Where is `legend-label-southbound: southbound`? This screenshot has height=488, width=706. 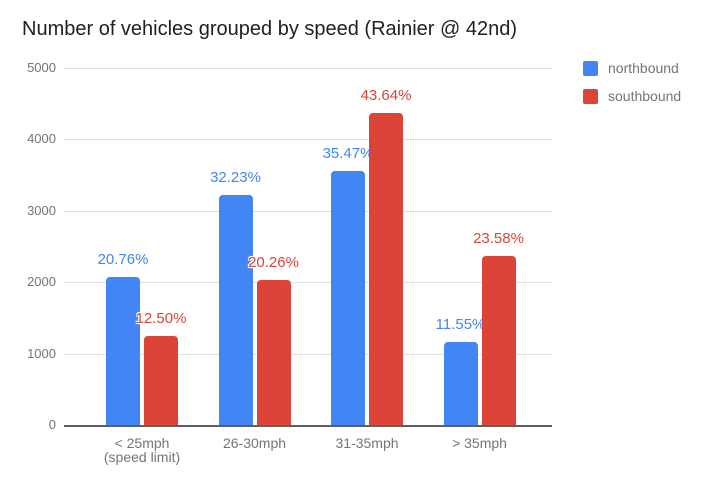
legend-label-southbound: southbound is located at coordinates (645, 96).